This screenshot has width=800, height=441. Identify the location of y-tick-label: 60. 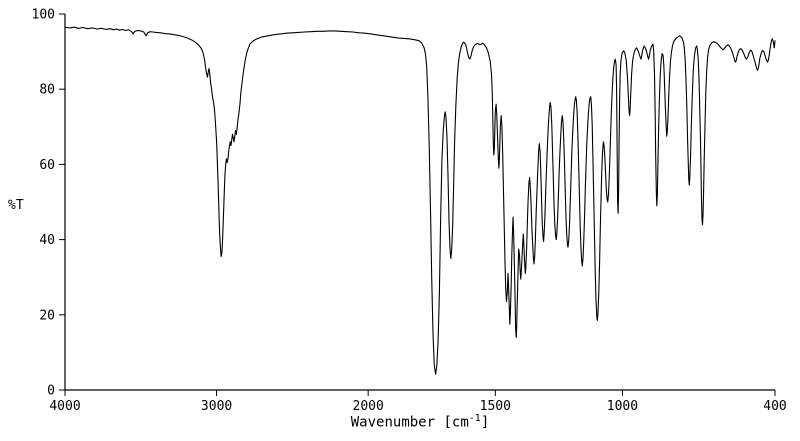
(47, 165).